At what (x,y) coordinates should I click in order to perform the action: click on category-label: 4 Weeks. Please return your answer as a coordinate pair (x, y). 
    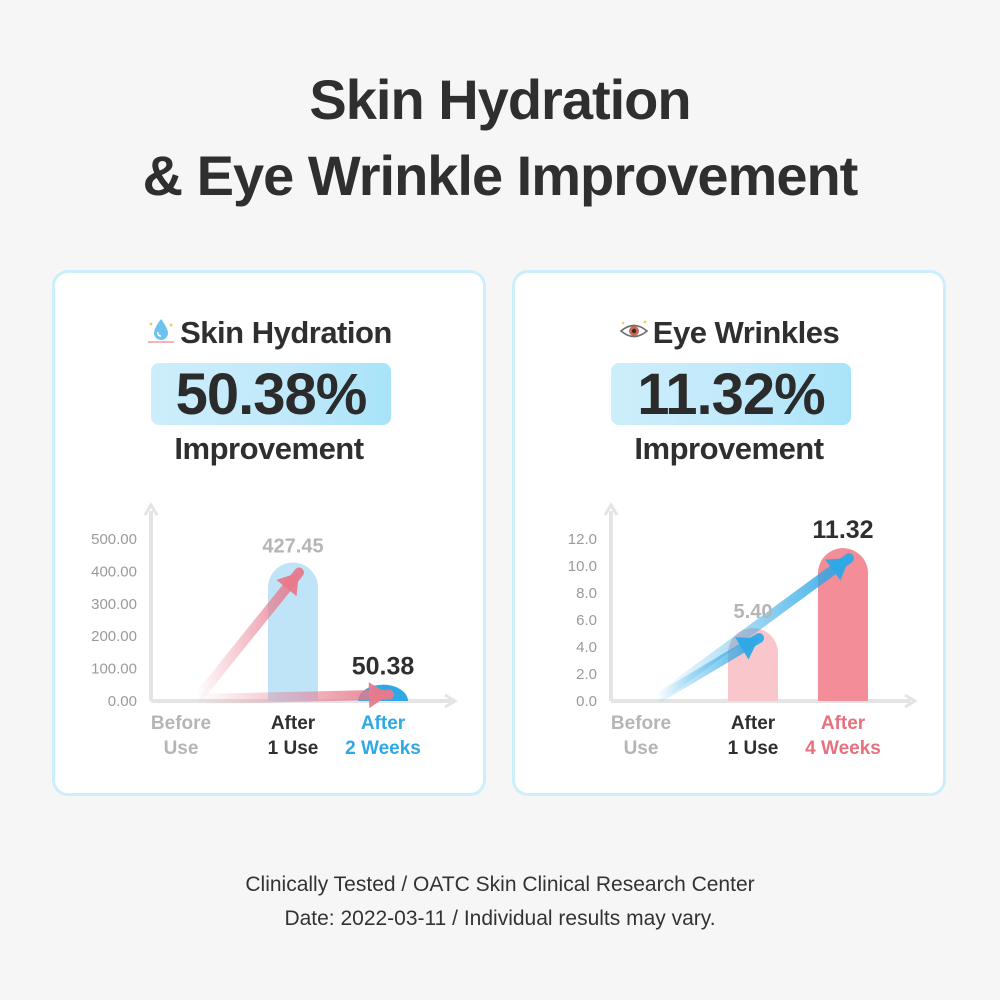
    Looking at the image, I should click on (843, 748).